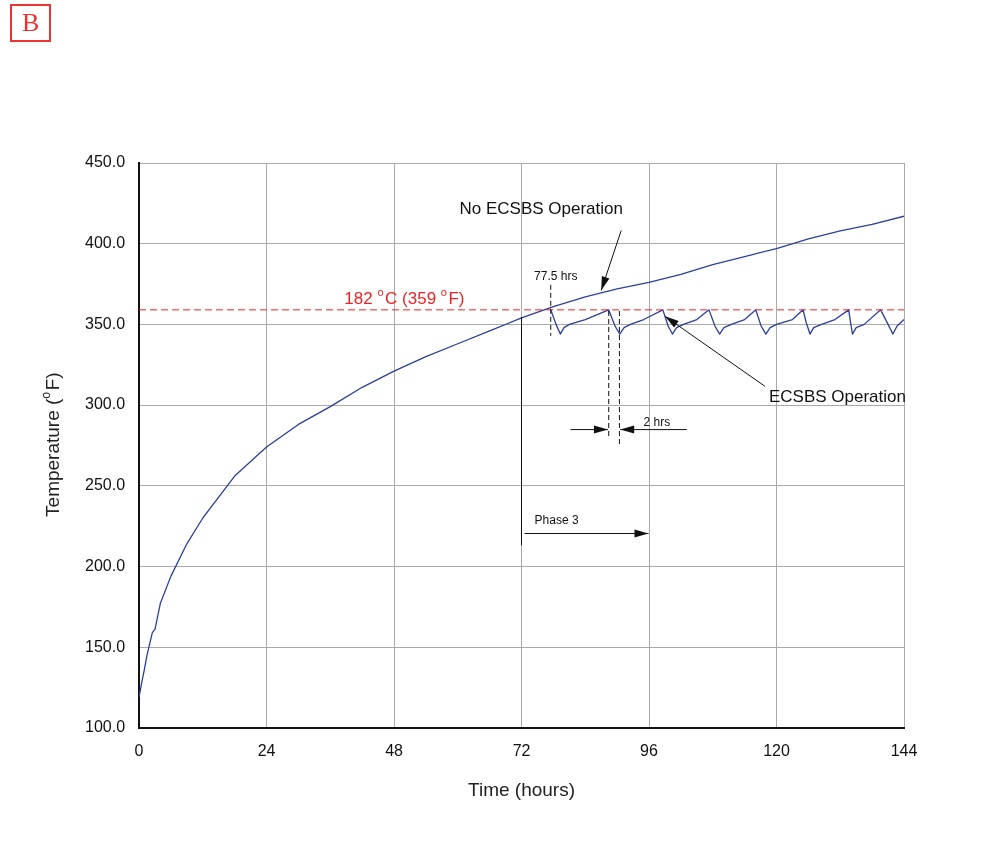 The width and height of the screenshot is (1002, 859). I want to click on y-tick-label: 300.0, so click(105, 404).